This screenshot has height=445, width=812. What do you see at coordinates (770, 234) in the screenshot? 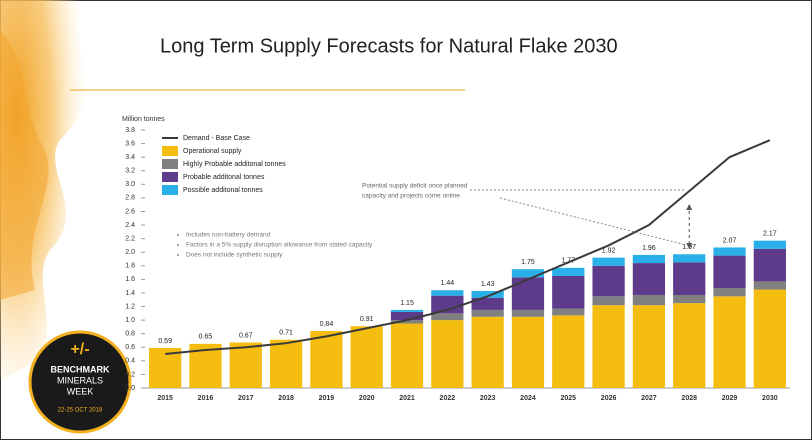
I see `value-label: 2.17` at bounding box center [770, 234].